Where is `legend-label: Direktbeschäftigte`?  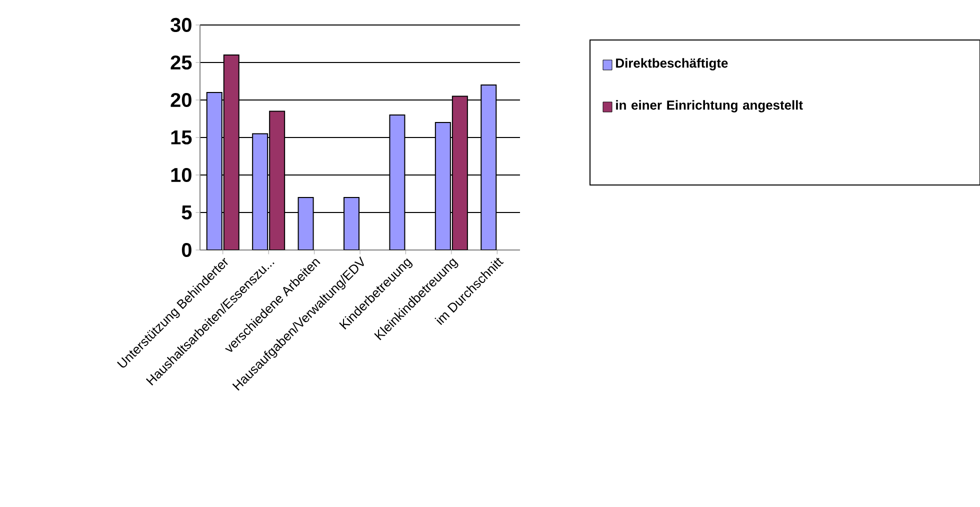
legend-label: Direktbeschäftigte is located at coordinates (672, 64).